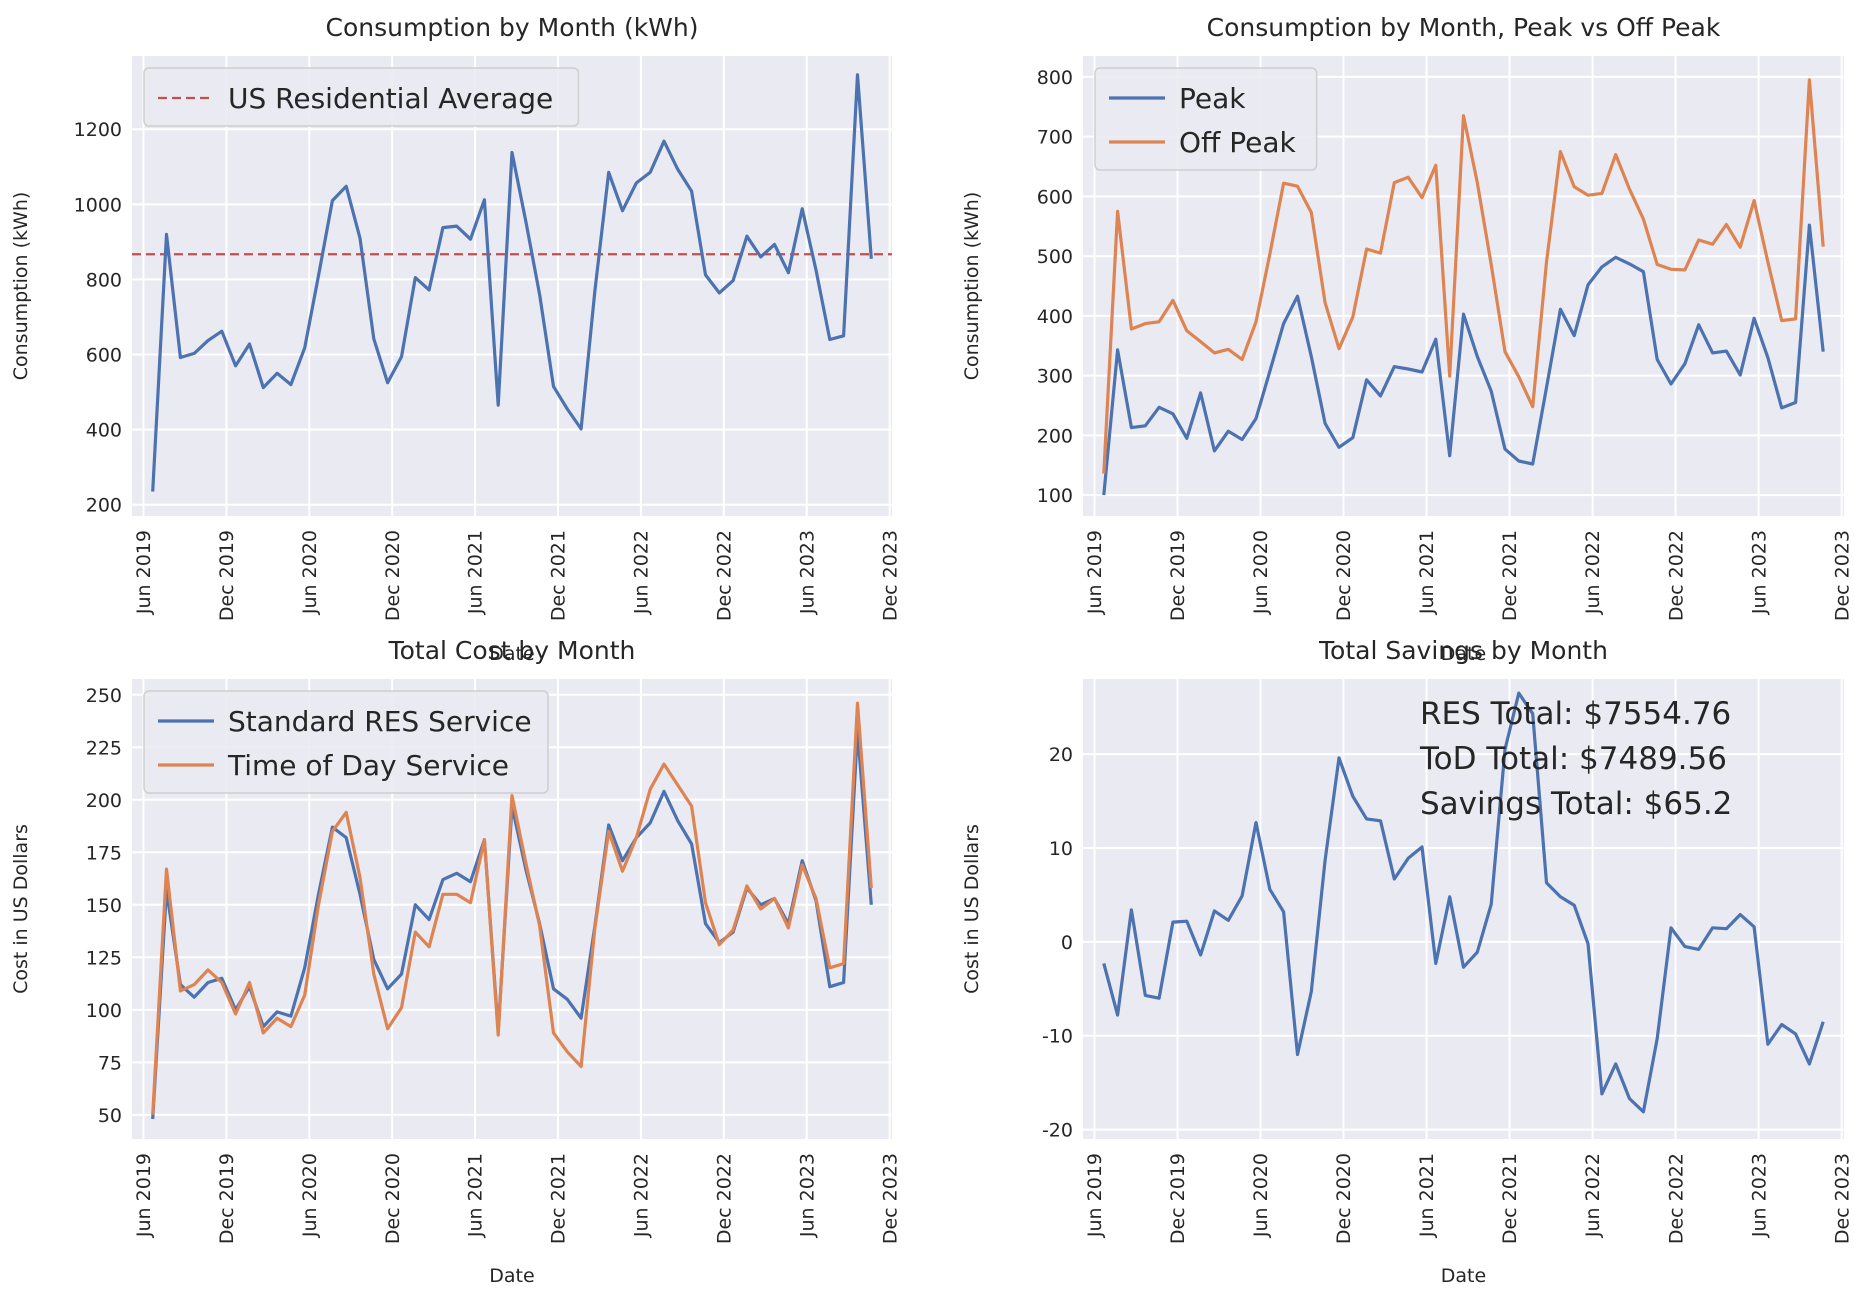 The width and height of the screenshot is (1854, 1307). I want to click on series-line-savings, so click(1463, 902).